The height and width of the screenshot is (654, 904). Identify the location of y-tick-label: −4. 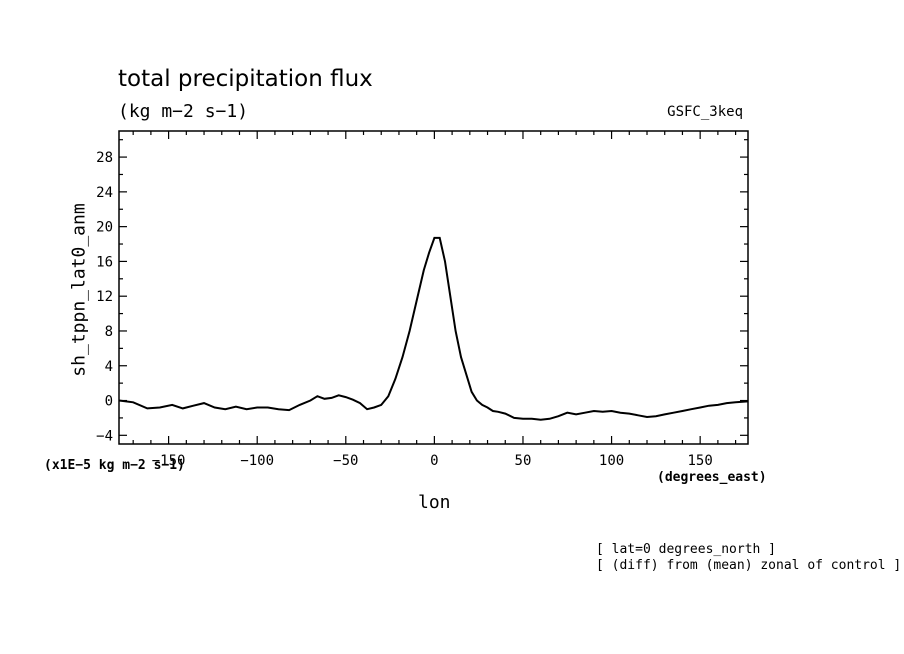
(104, 436).